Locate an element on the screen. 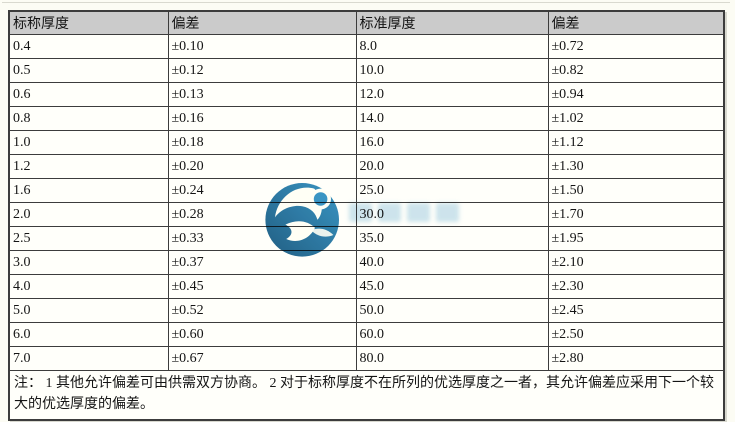  header-row: 标称厚度 偏差 标准厚度 偏差 is located at coordinates (366, 22).